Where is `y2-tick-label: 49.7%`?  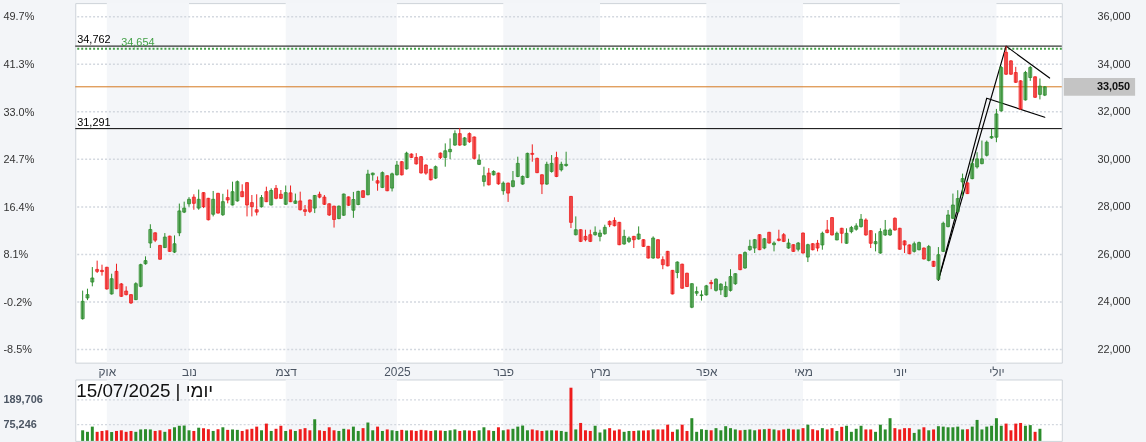
y2-tick-label: 49.7% is located at coordinates (19, 16).